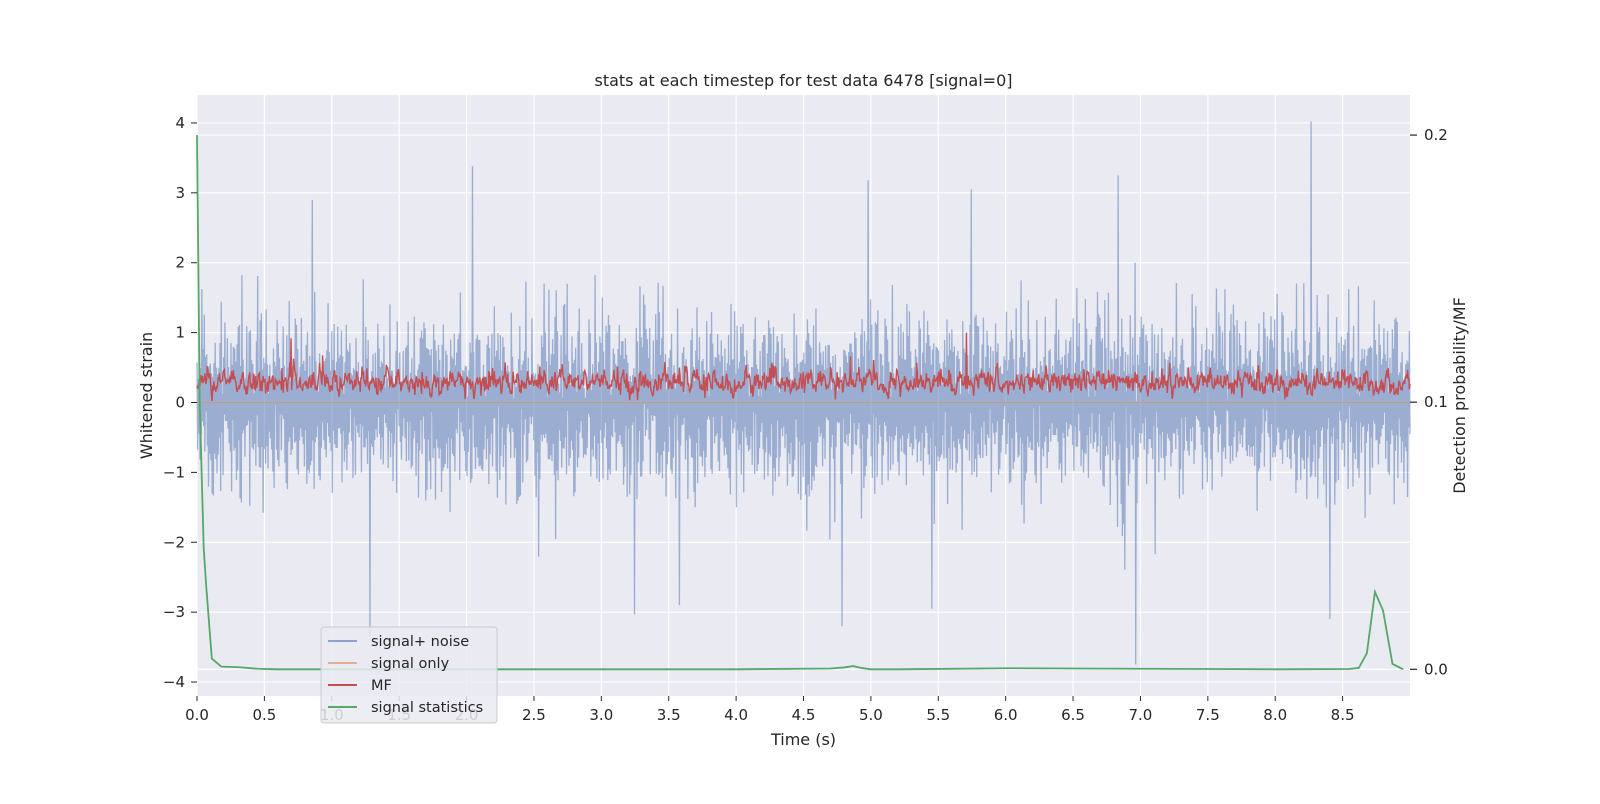  What do you see at coordinates (174, 472) in the screenshot?
I see `y-tick-label: −1` at bounding box center [174, 472].